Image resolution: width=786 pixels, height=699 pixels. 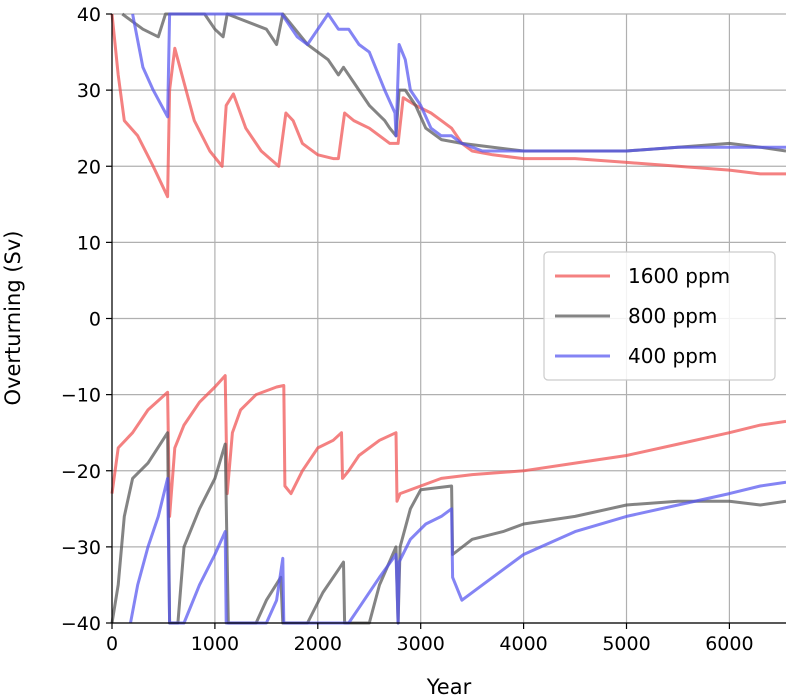 I want to click on y-tick-label: −10, so click(x=81, y=396).